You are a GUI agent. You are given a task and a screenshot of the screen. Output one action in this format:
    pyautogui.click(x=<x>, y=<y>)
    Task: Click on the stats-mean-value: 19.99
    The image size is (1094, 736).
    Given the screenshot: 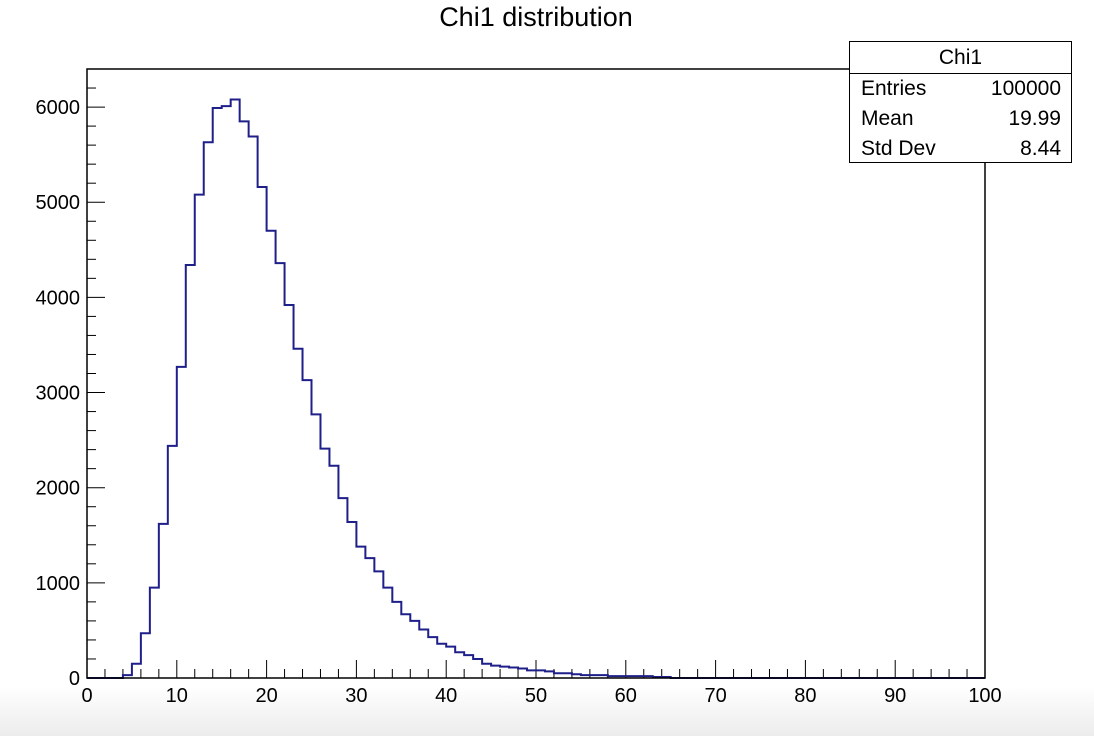 What is the action you would take?
    pyautogui.click(x=1034, y=118)
    